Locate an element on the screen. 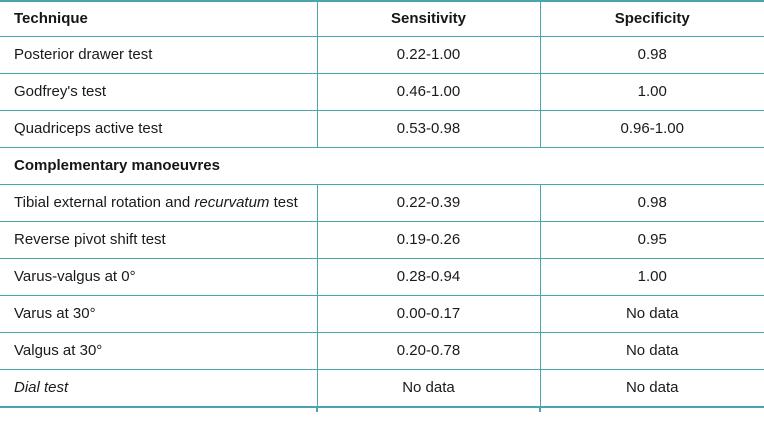  technique-cell: Dial test is located at coordinates (158, 388).